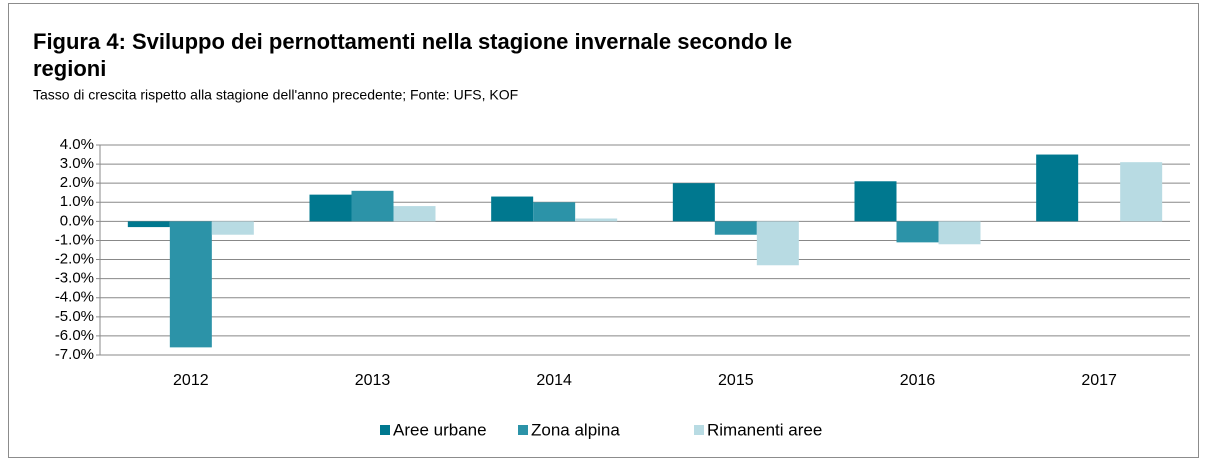 This screenshot has width=1205, height=459. I want to click on y-tick-label: 2.0%, so click(77, 182).